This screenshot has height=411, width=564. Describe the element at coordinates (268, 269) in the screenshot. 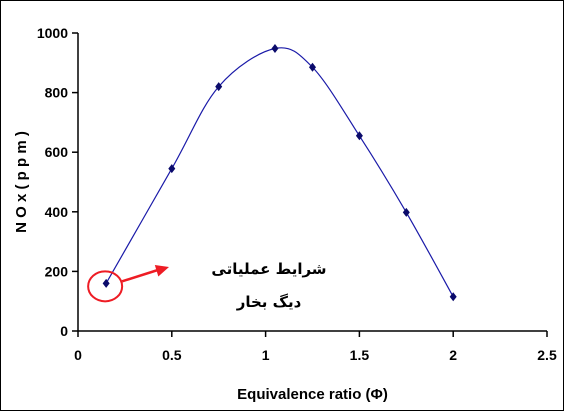

I see `annotation-label-line1: شرایط عملیاتی` at that location.